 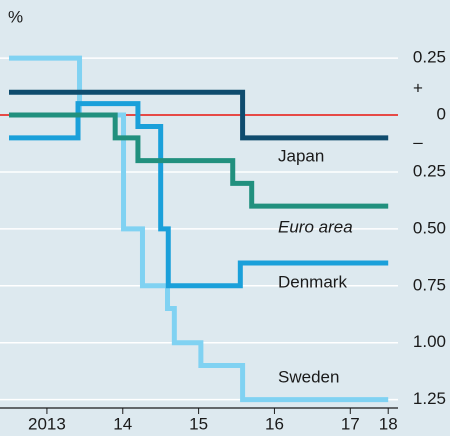 What do you see at coordinates (199, 115) in the screenshot?
I see `step-line` at bounding box center [199, 115].